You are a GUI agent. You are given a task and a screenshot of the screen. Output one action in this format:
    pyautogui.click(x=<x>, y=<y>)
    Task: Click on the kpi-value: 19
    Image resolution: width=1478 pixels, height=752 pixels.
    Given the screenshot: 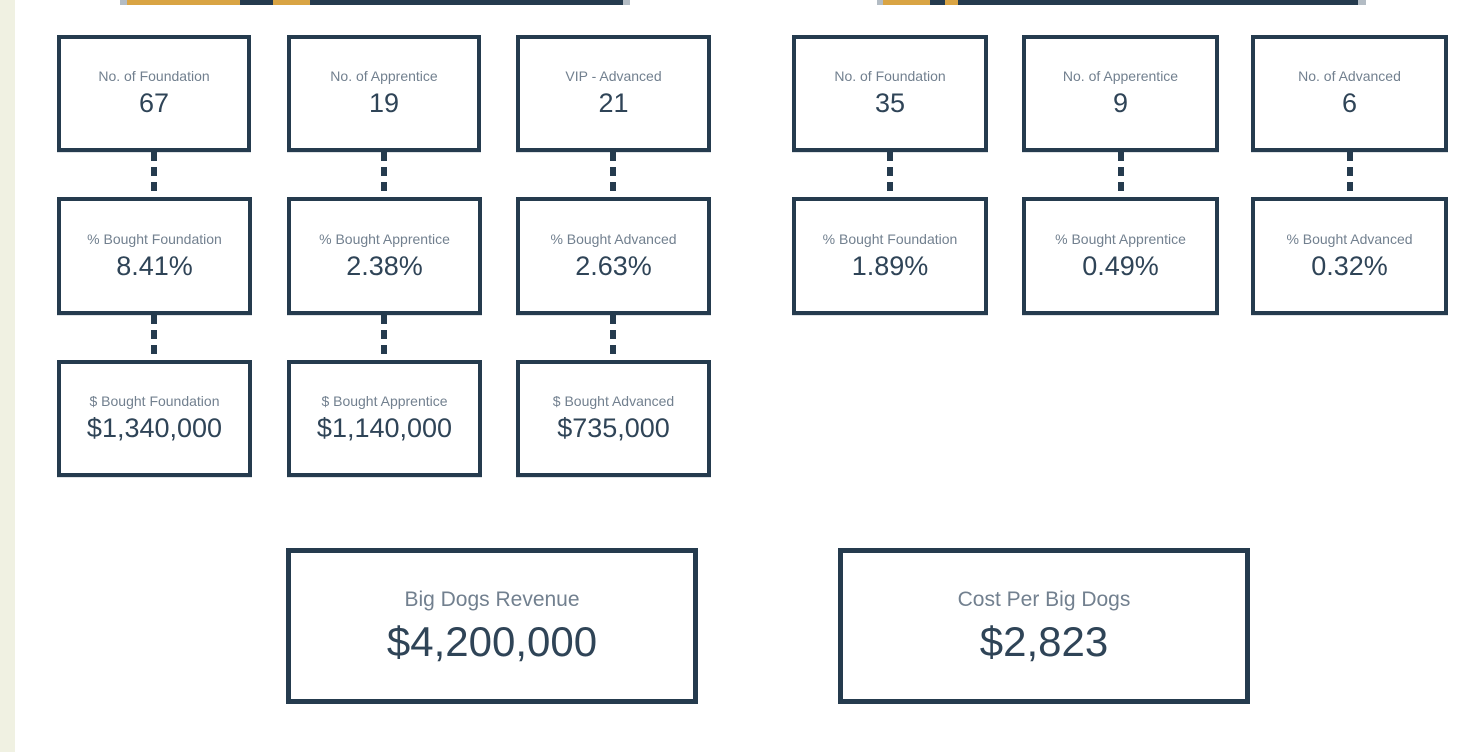 What is the action you would take?
    pyautogui.click(x=384, y=103)
    